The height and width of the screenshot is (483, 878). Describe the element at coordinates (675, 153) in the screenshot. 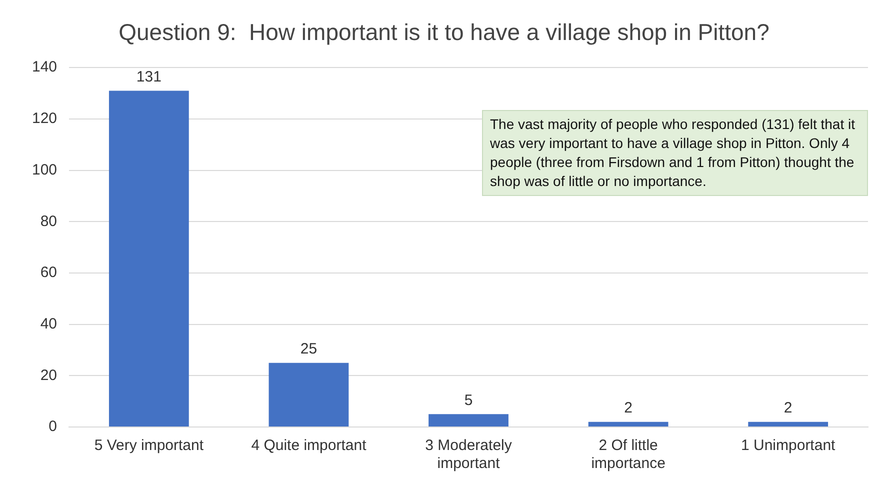

I see `annotation: The vast majority of people who responded (131) felt that it was very important to have a village shop in Pitton. Only 4 people (three from Firsdown and 1 from Pitton) thought the shop was of little or no importance.` at that location.